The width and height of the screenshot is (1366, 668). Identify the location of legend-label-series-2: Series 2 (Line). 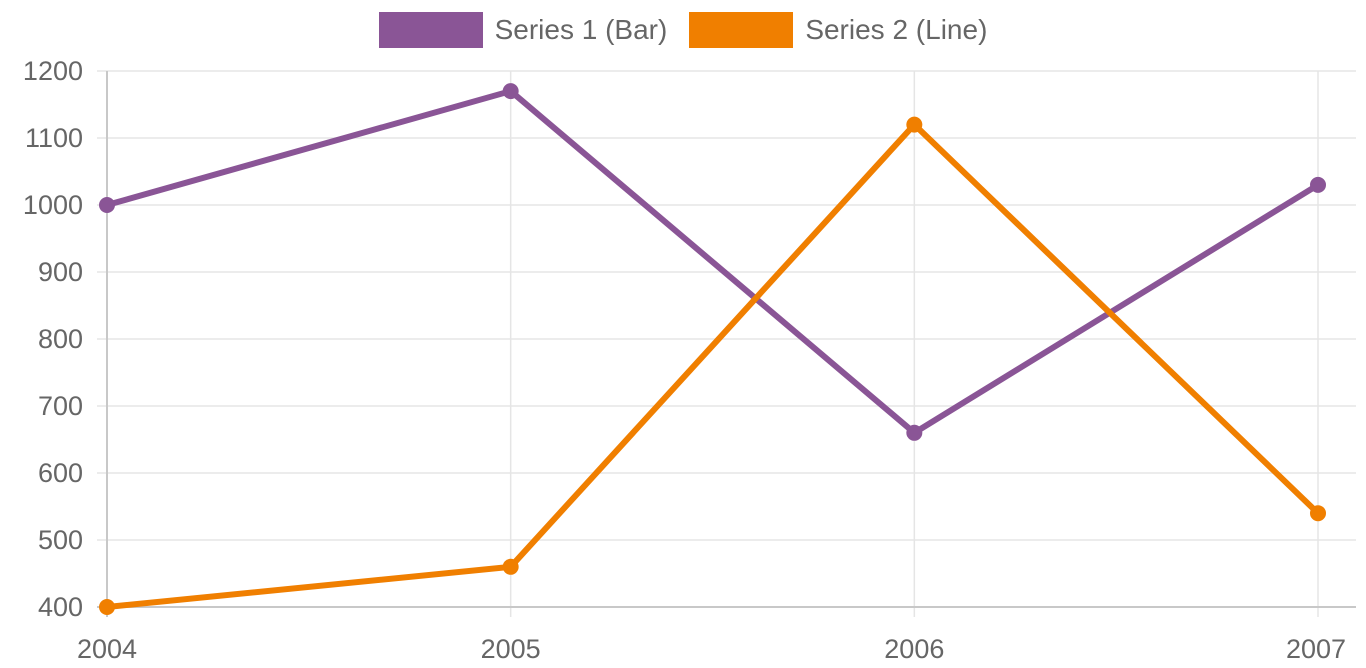
(896, 29).